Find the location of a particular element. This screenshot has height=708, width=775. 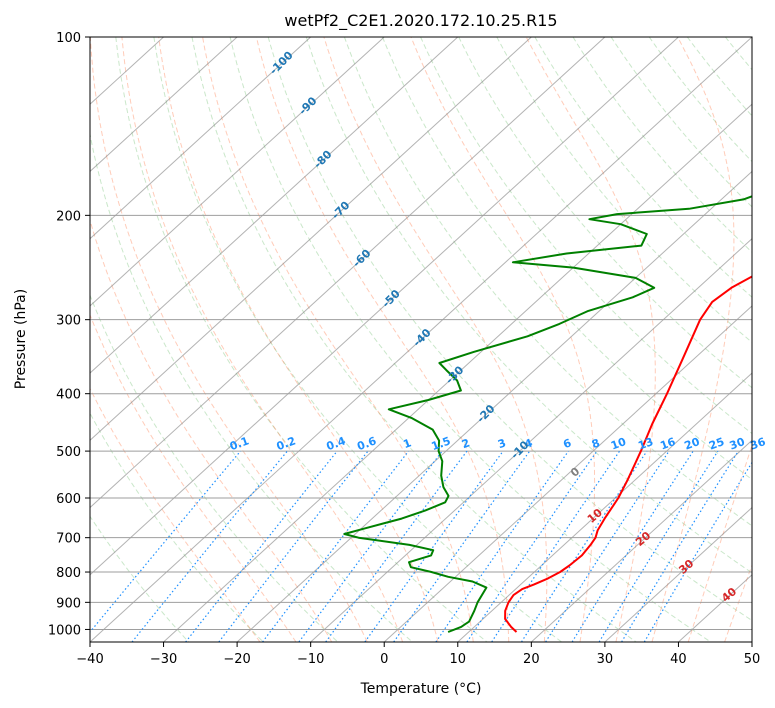

x-tick-label: 0 is located at coordinates (384, 659).